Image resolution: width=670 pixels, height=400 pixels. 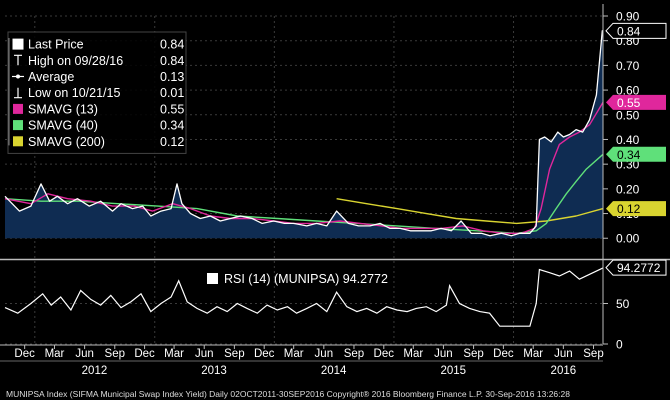 I want to click on high-marker-icon, so click(x=18, y=60).